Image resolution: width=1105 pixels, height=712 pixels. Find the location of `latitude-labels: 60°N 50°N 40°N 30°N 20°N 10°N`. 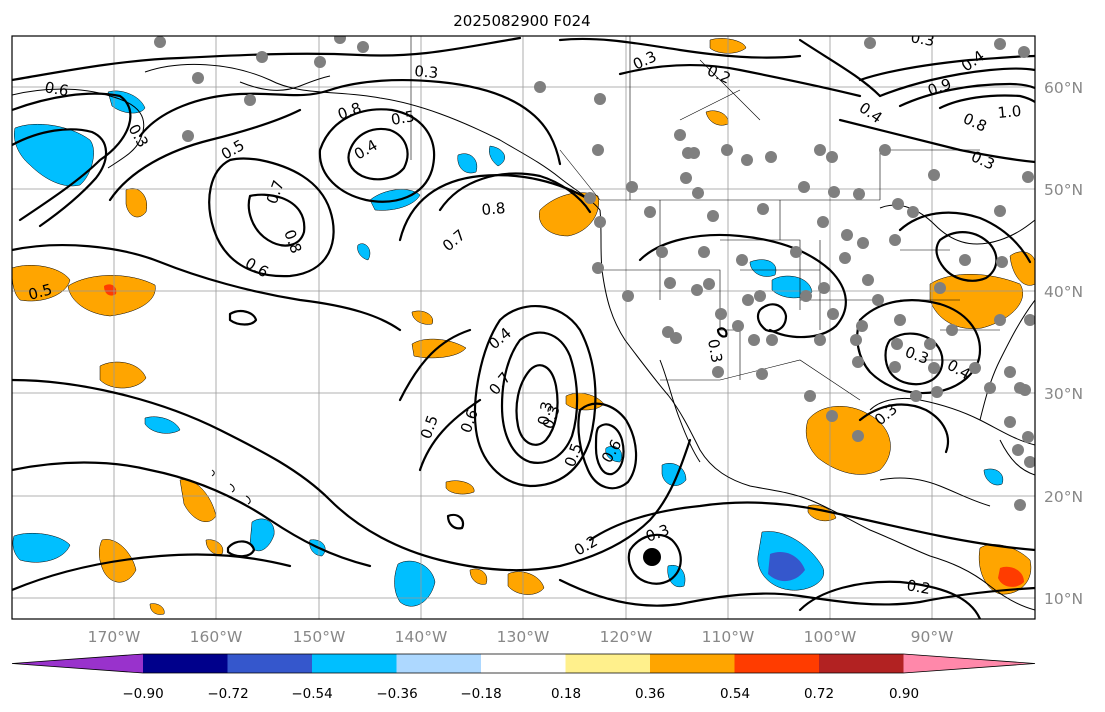

latitude-labels: 60°N 50°N 40°N 30°N 20°N 10°N is located at coordinates (1063, 343).